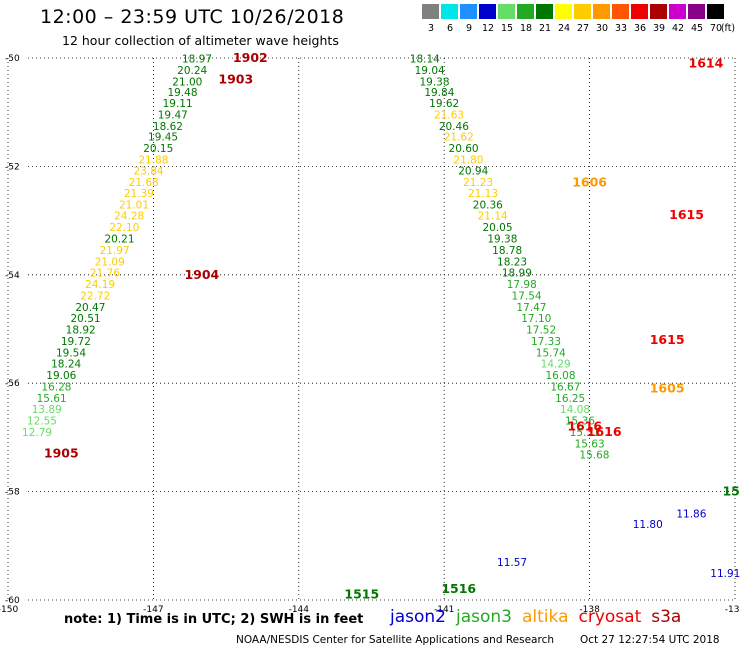 This screenshot has height=650, width=740. Describe the element at coordinates (666, 617) in the screenshot. I see `satellite-name: s3a` at that location.